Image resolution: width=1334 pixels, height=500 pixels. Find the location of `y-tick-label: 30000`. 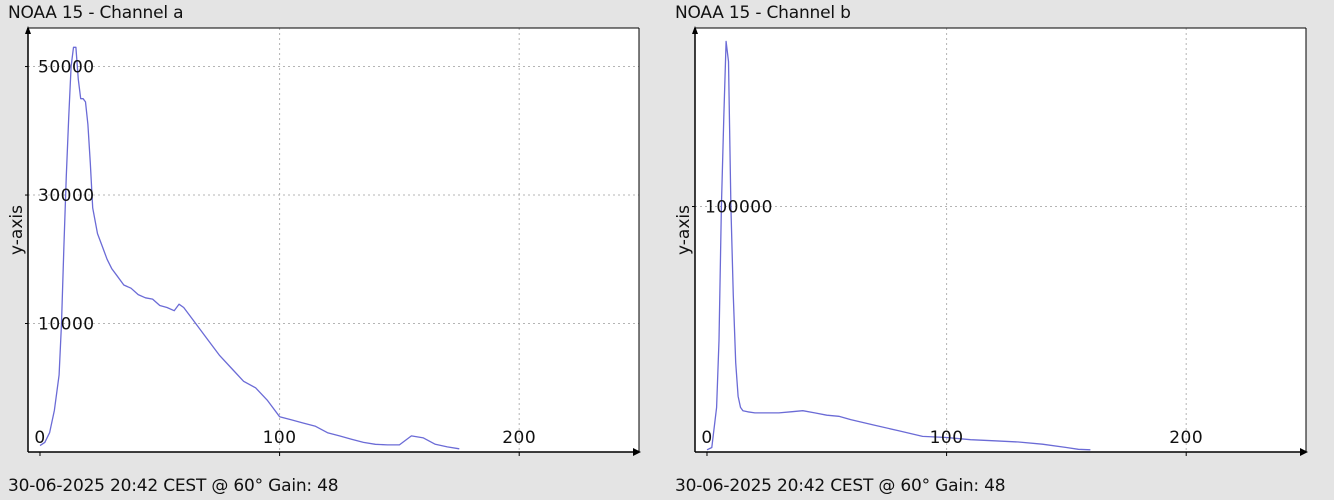

y-tick-label: 30000 is located at coordinates (66, 196).